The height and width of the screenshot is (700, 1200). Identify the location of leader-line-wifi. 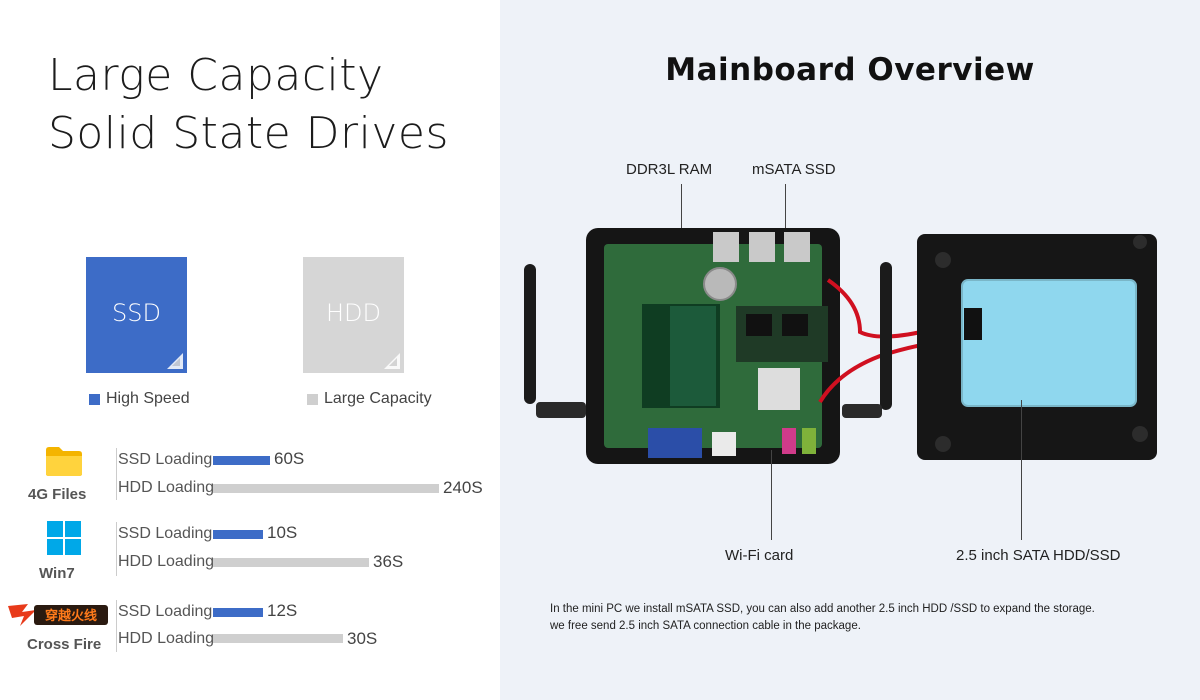
(771, 495).